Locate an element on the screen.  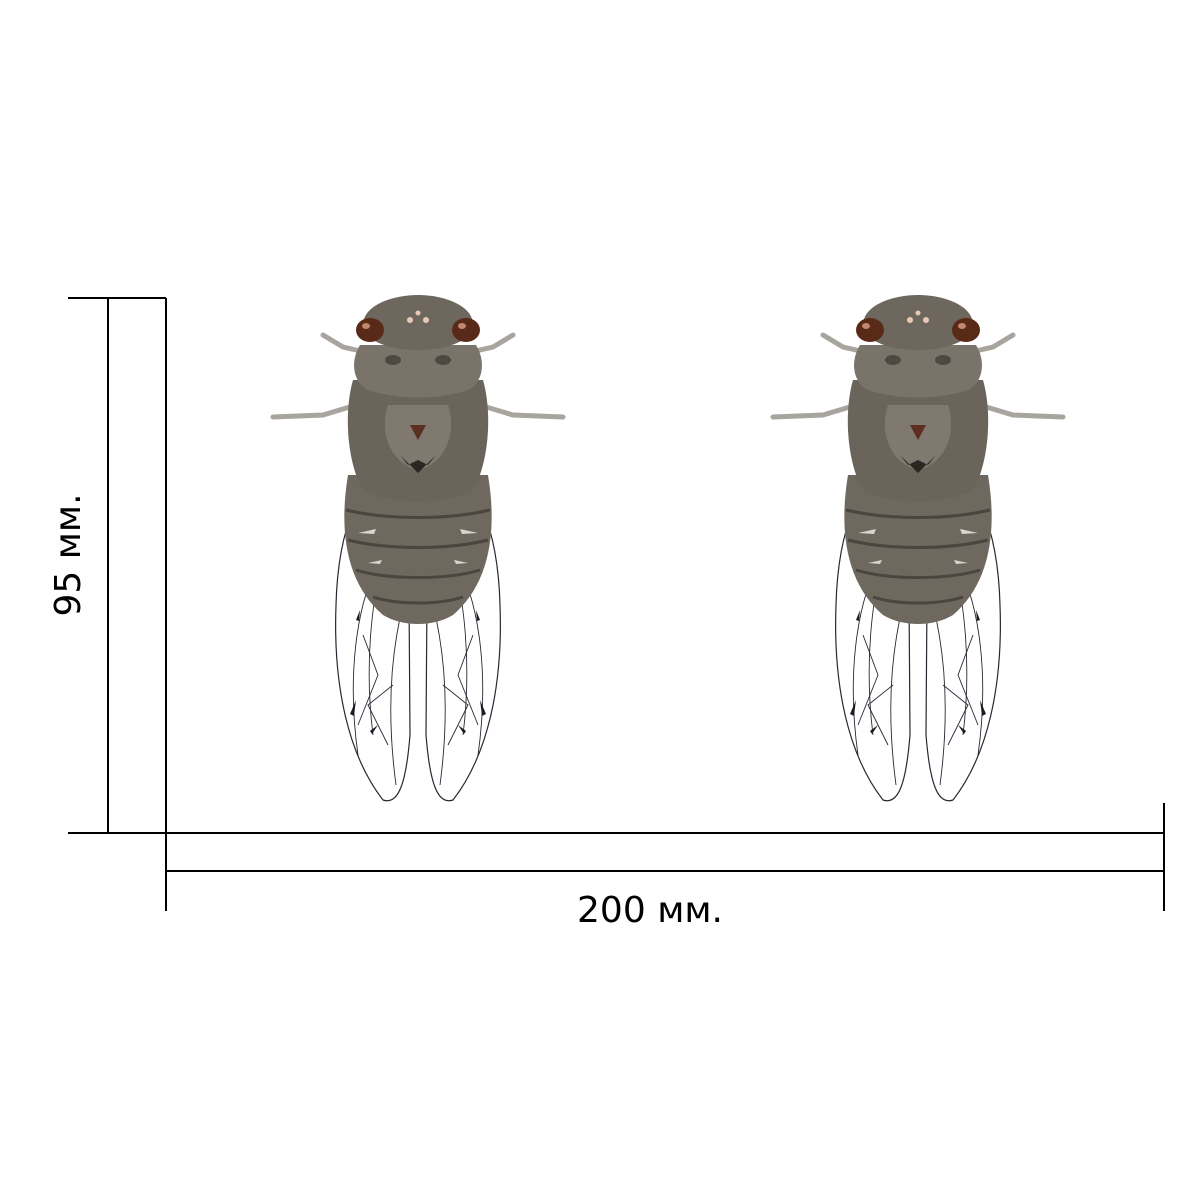
height-label: 95 мм. is located at coordinates (68, 554).